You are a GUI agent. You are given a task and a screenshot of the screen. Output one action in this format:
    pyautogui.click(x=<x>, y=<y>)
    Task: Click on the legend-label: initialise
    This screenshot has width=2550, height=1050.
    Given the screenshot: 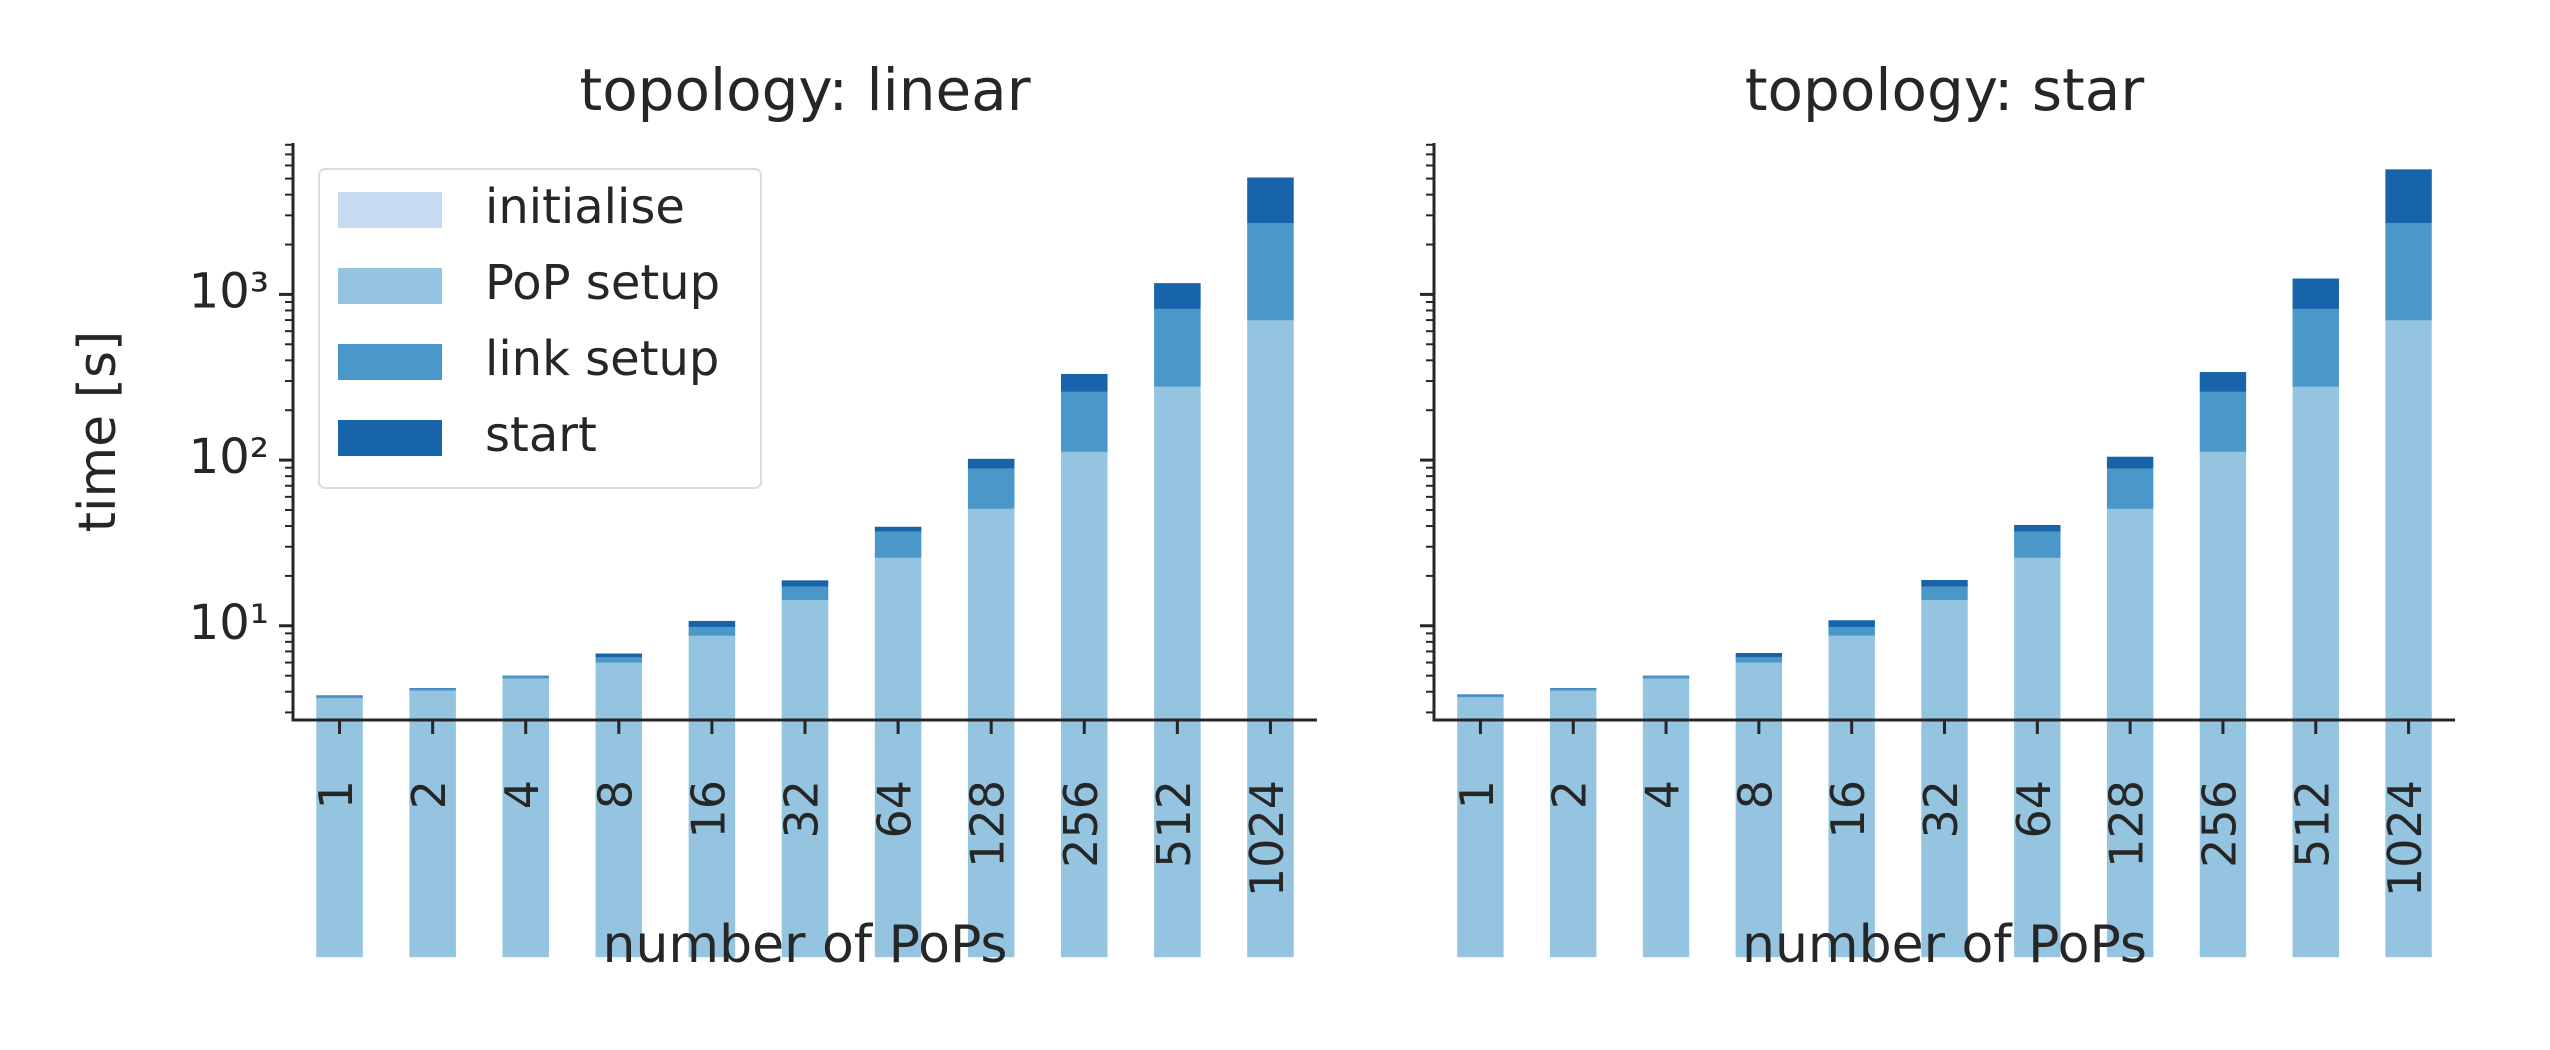 What is the action you would take?
    pyautogui.click(x=585, y=207)
    